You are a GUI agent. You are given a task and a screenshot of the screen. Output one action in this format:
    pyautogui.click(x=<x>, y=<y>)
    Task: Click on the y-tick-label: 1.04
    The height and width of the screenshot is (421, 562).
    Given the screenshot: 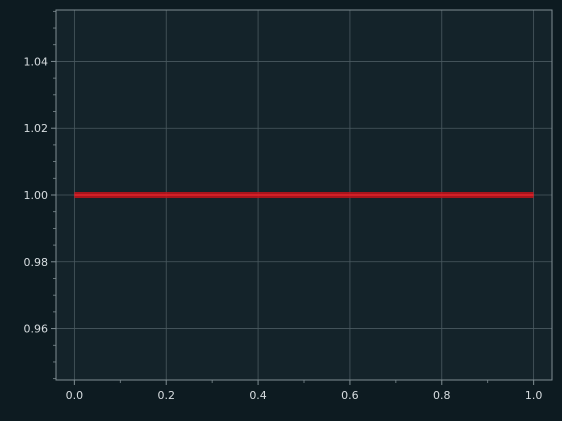 What is the action you would take?
    pyautogui.click(x=36, y=61)
    